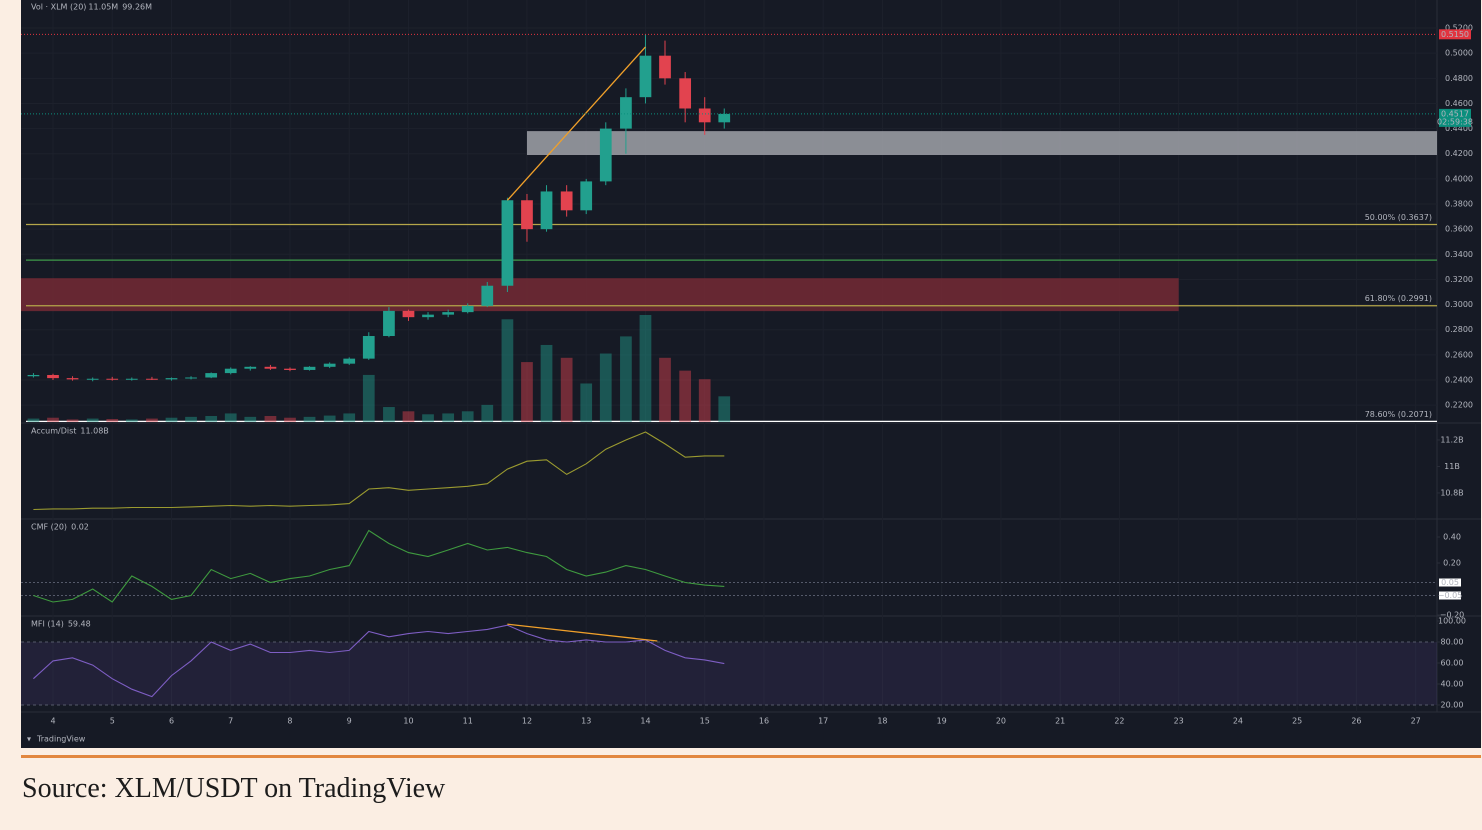  I want to click on y-tick-label: 0.4200, so click(1459, 153).